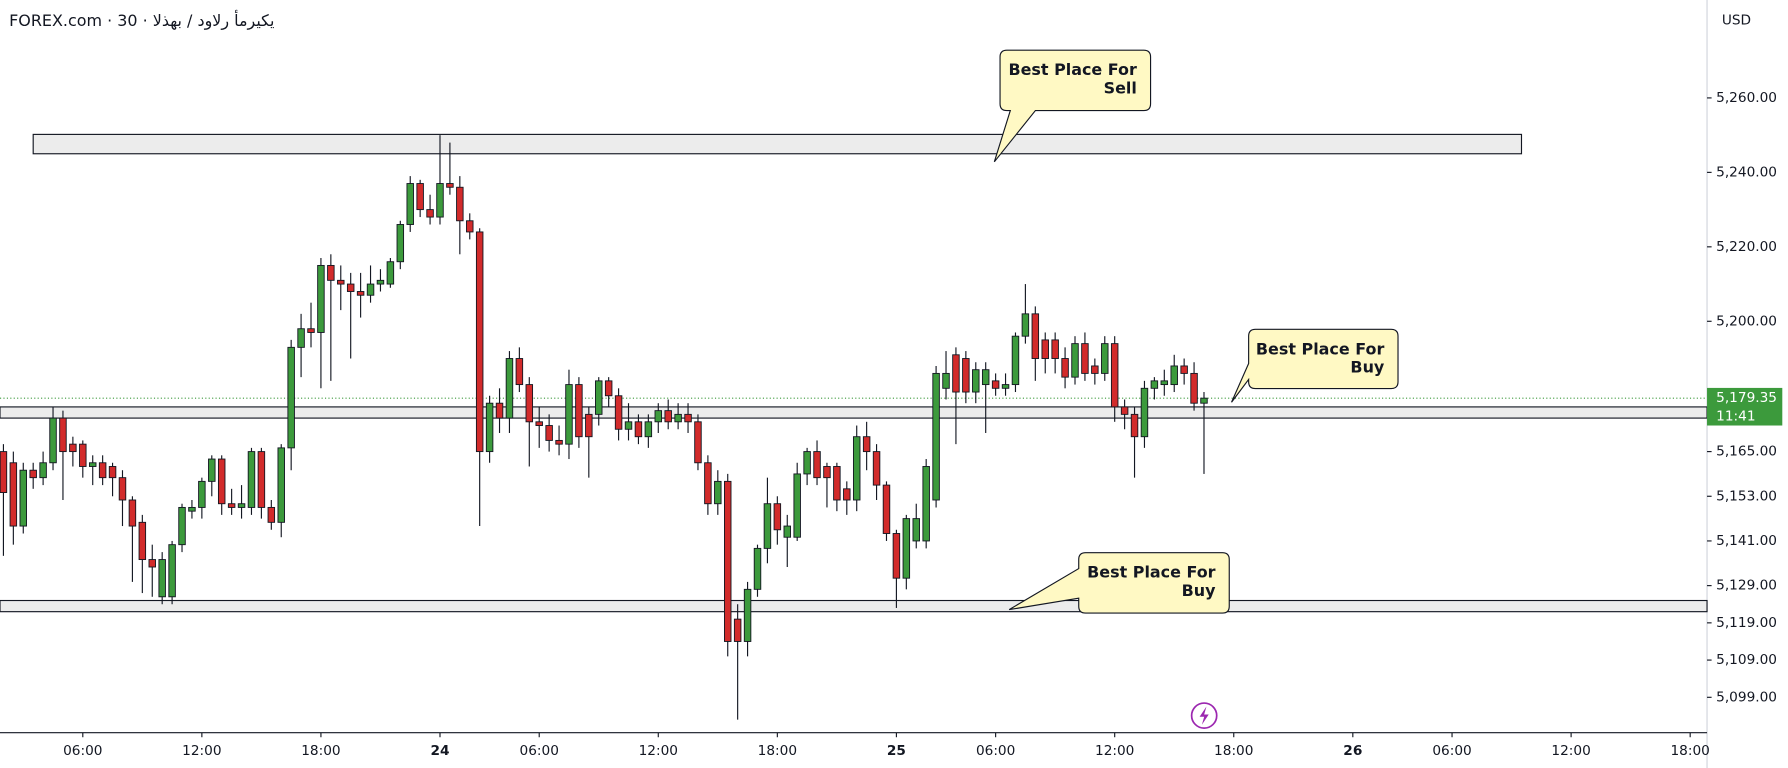 Image resolution: width=1788 pixels, height=768 pixels. Describe the element at coordinates (1746, 398) in the screenshot. I see `last-price-label: 5,179.35` at that location.